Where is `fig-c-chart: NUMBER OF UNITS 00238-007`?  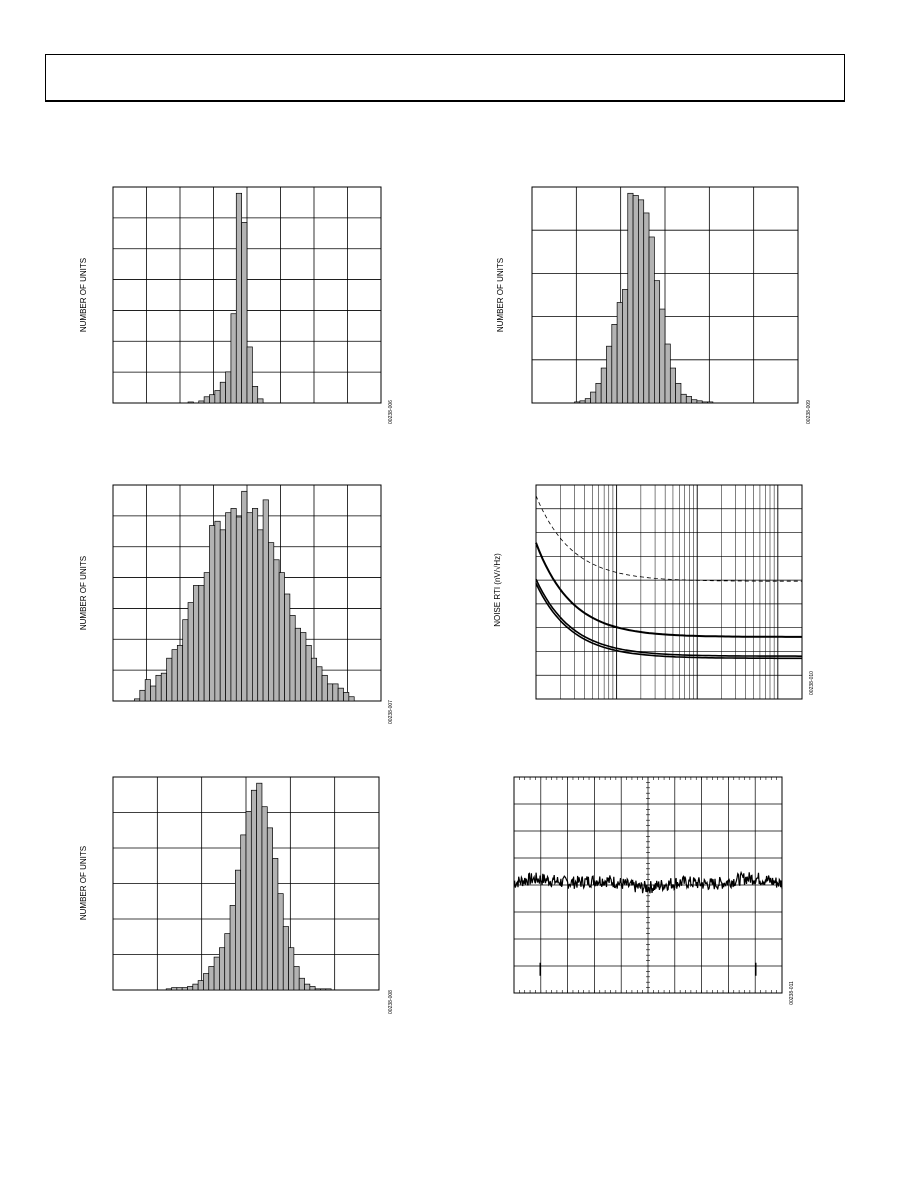 fig-c-chart: NUMBER OF UNITS 00238-007 is located at coordinates (236, 604).